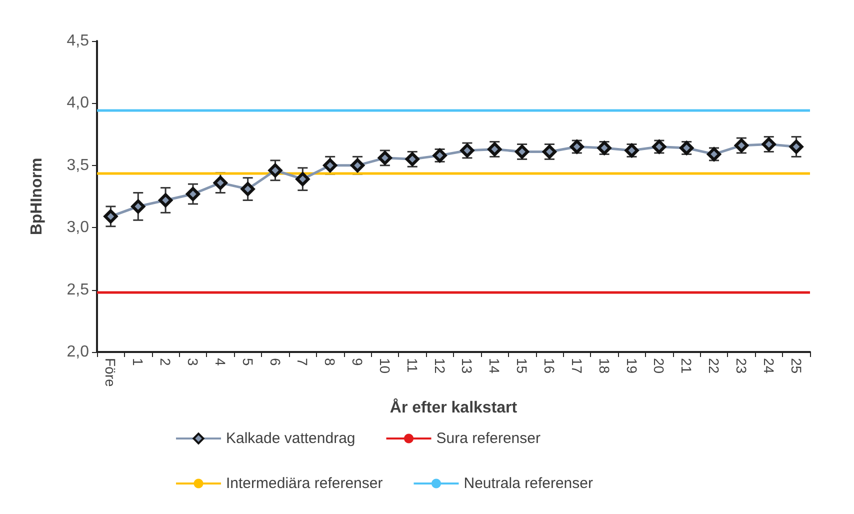  I want to click on x-tick-label: 13, so click(467, 366).